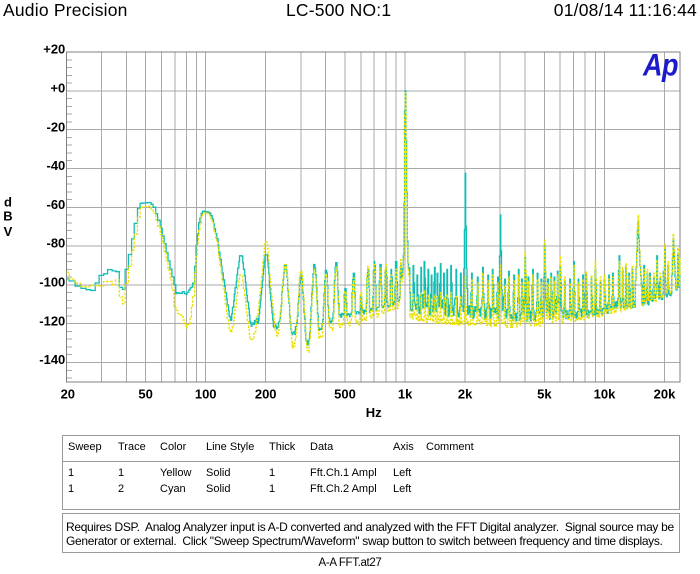 Image resolution: width=700 pixels, height=574 pixels. I want to click on svg-text: 100, so click(206, 394).